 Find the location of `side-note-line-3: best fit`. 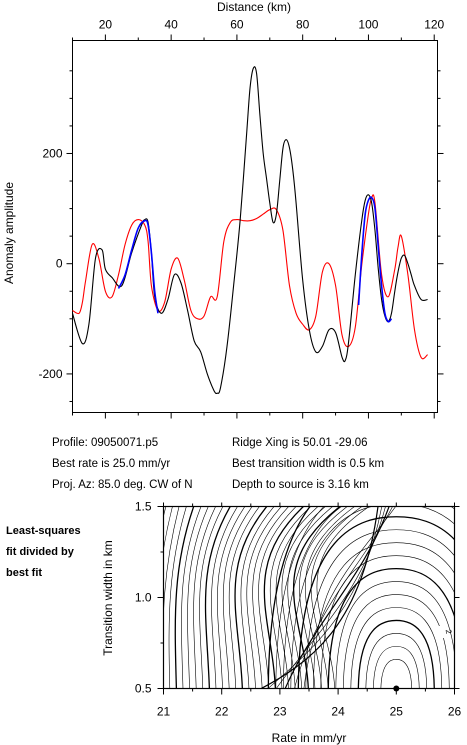

side-note-line-3: best fit is located at coordinates (24, 573).